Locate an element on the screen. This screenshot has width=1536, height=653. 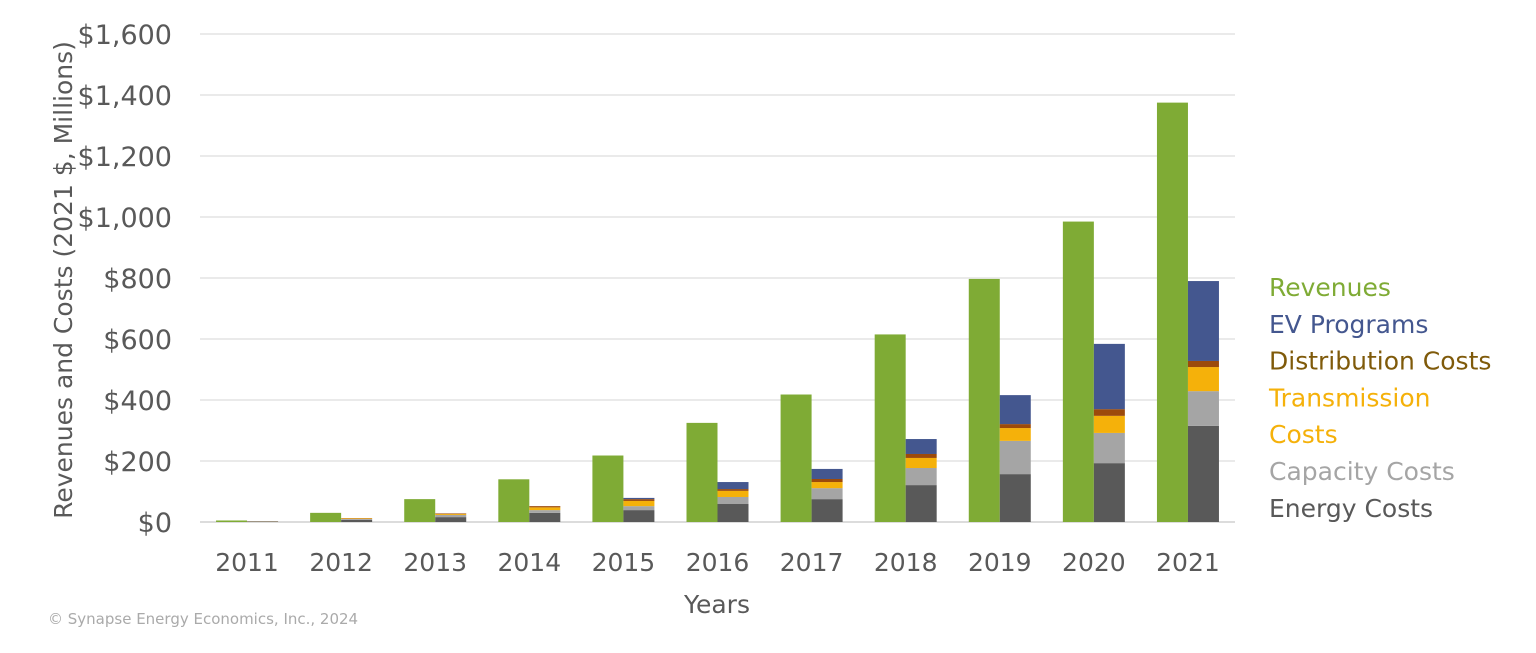
y-tick-label: $1,600 is located at coordinates (125, 35).